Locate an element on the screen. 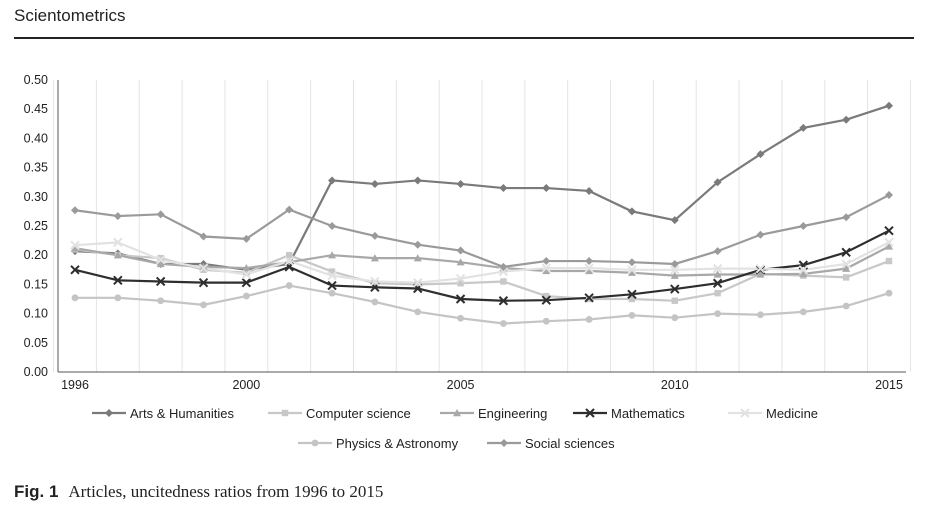 This screenshot has height=512, width=935. y-tick-label: 0.50 is located at coordinates (36, 80).